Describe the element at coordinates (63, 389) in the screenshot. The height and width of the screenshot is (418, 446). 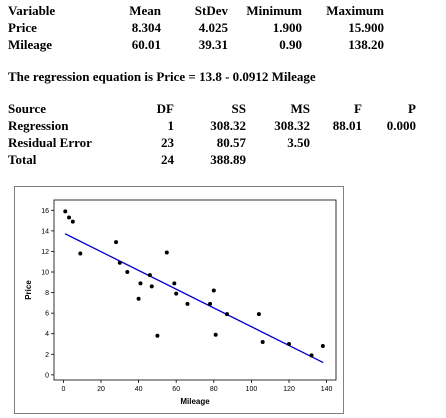
I see `x-tick-label: 0` at that location.